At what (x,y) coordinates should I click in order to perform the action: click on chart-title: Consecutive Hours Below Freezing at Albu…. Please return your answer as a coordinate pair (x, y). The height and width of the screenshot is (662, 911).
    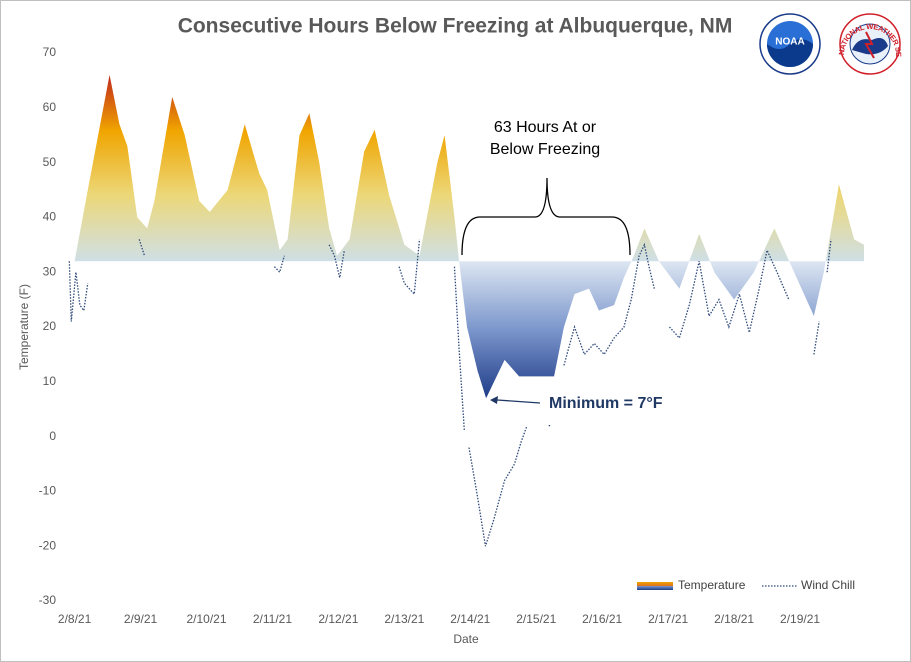
    Looking at the image, I should click on (455, 26).